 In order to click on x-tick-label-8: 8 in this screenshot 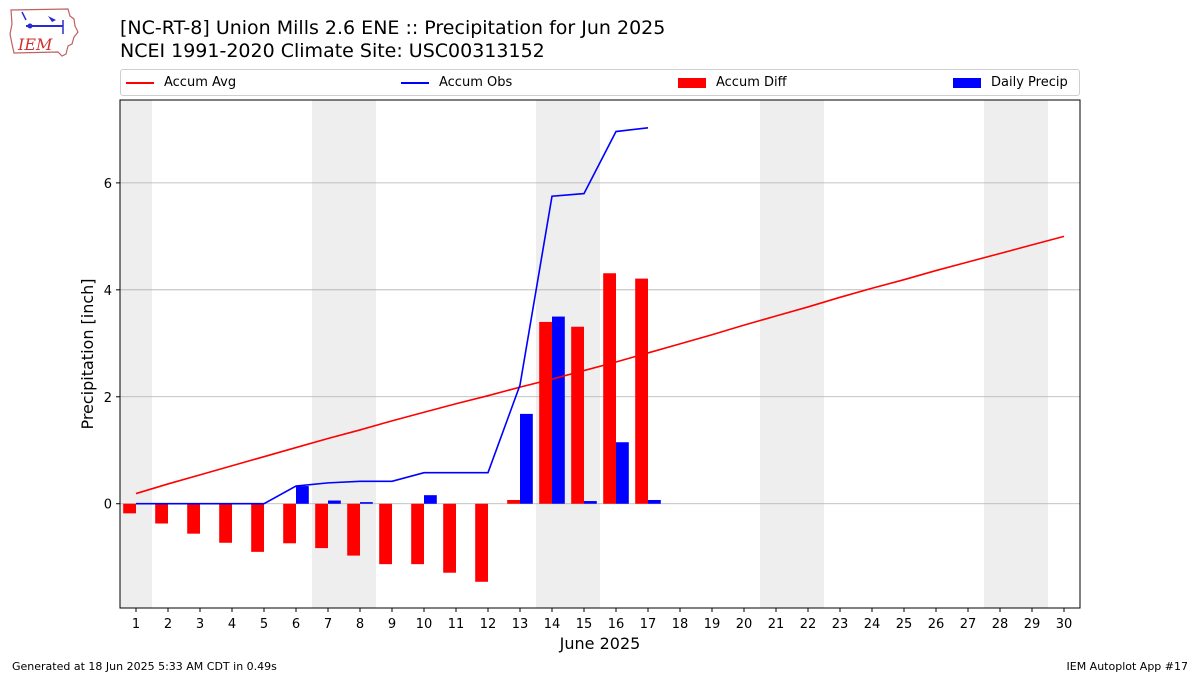, I will do `click(360, 624)`.